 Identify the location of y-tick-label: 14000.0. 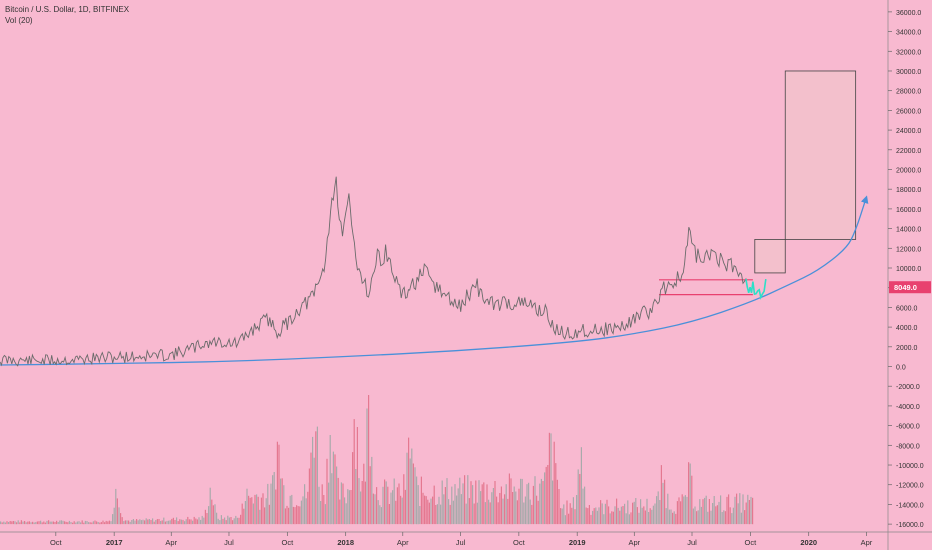
(908, 230).